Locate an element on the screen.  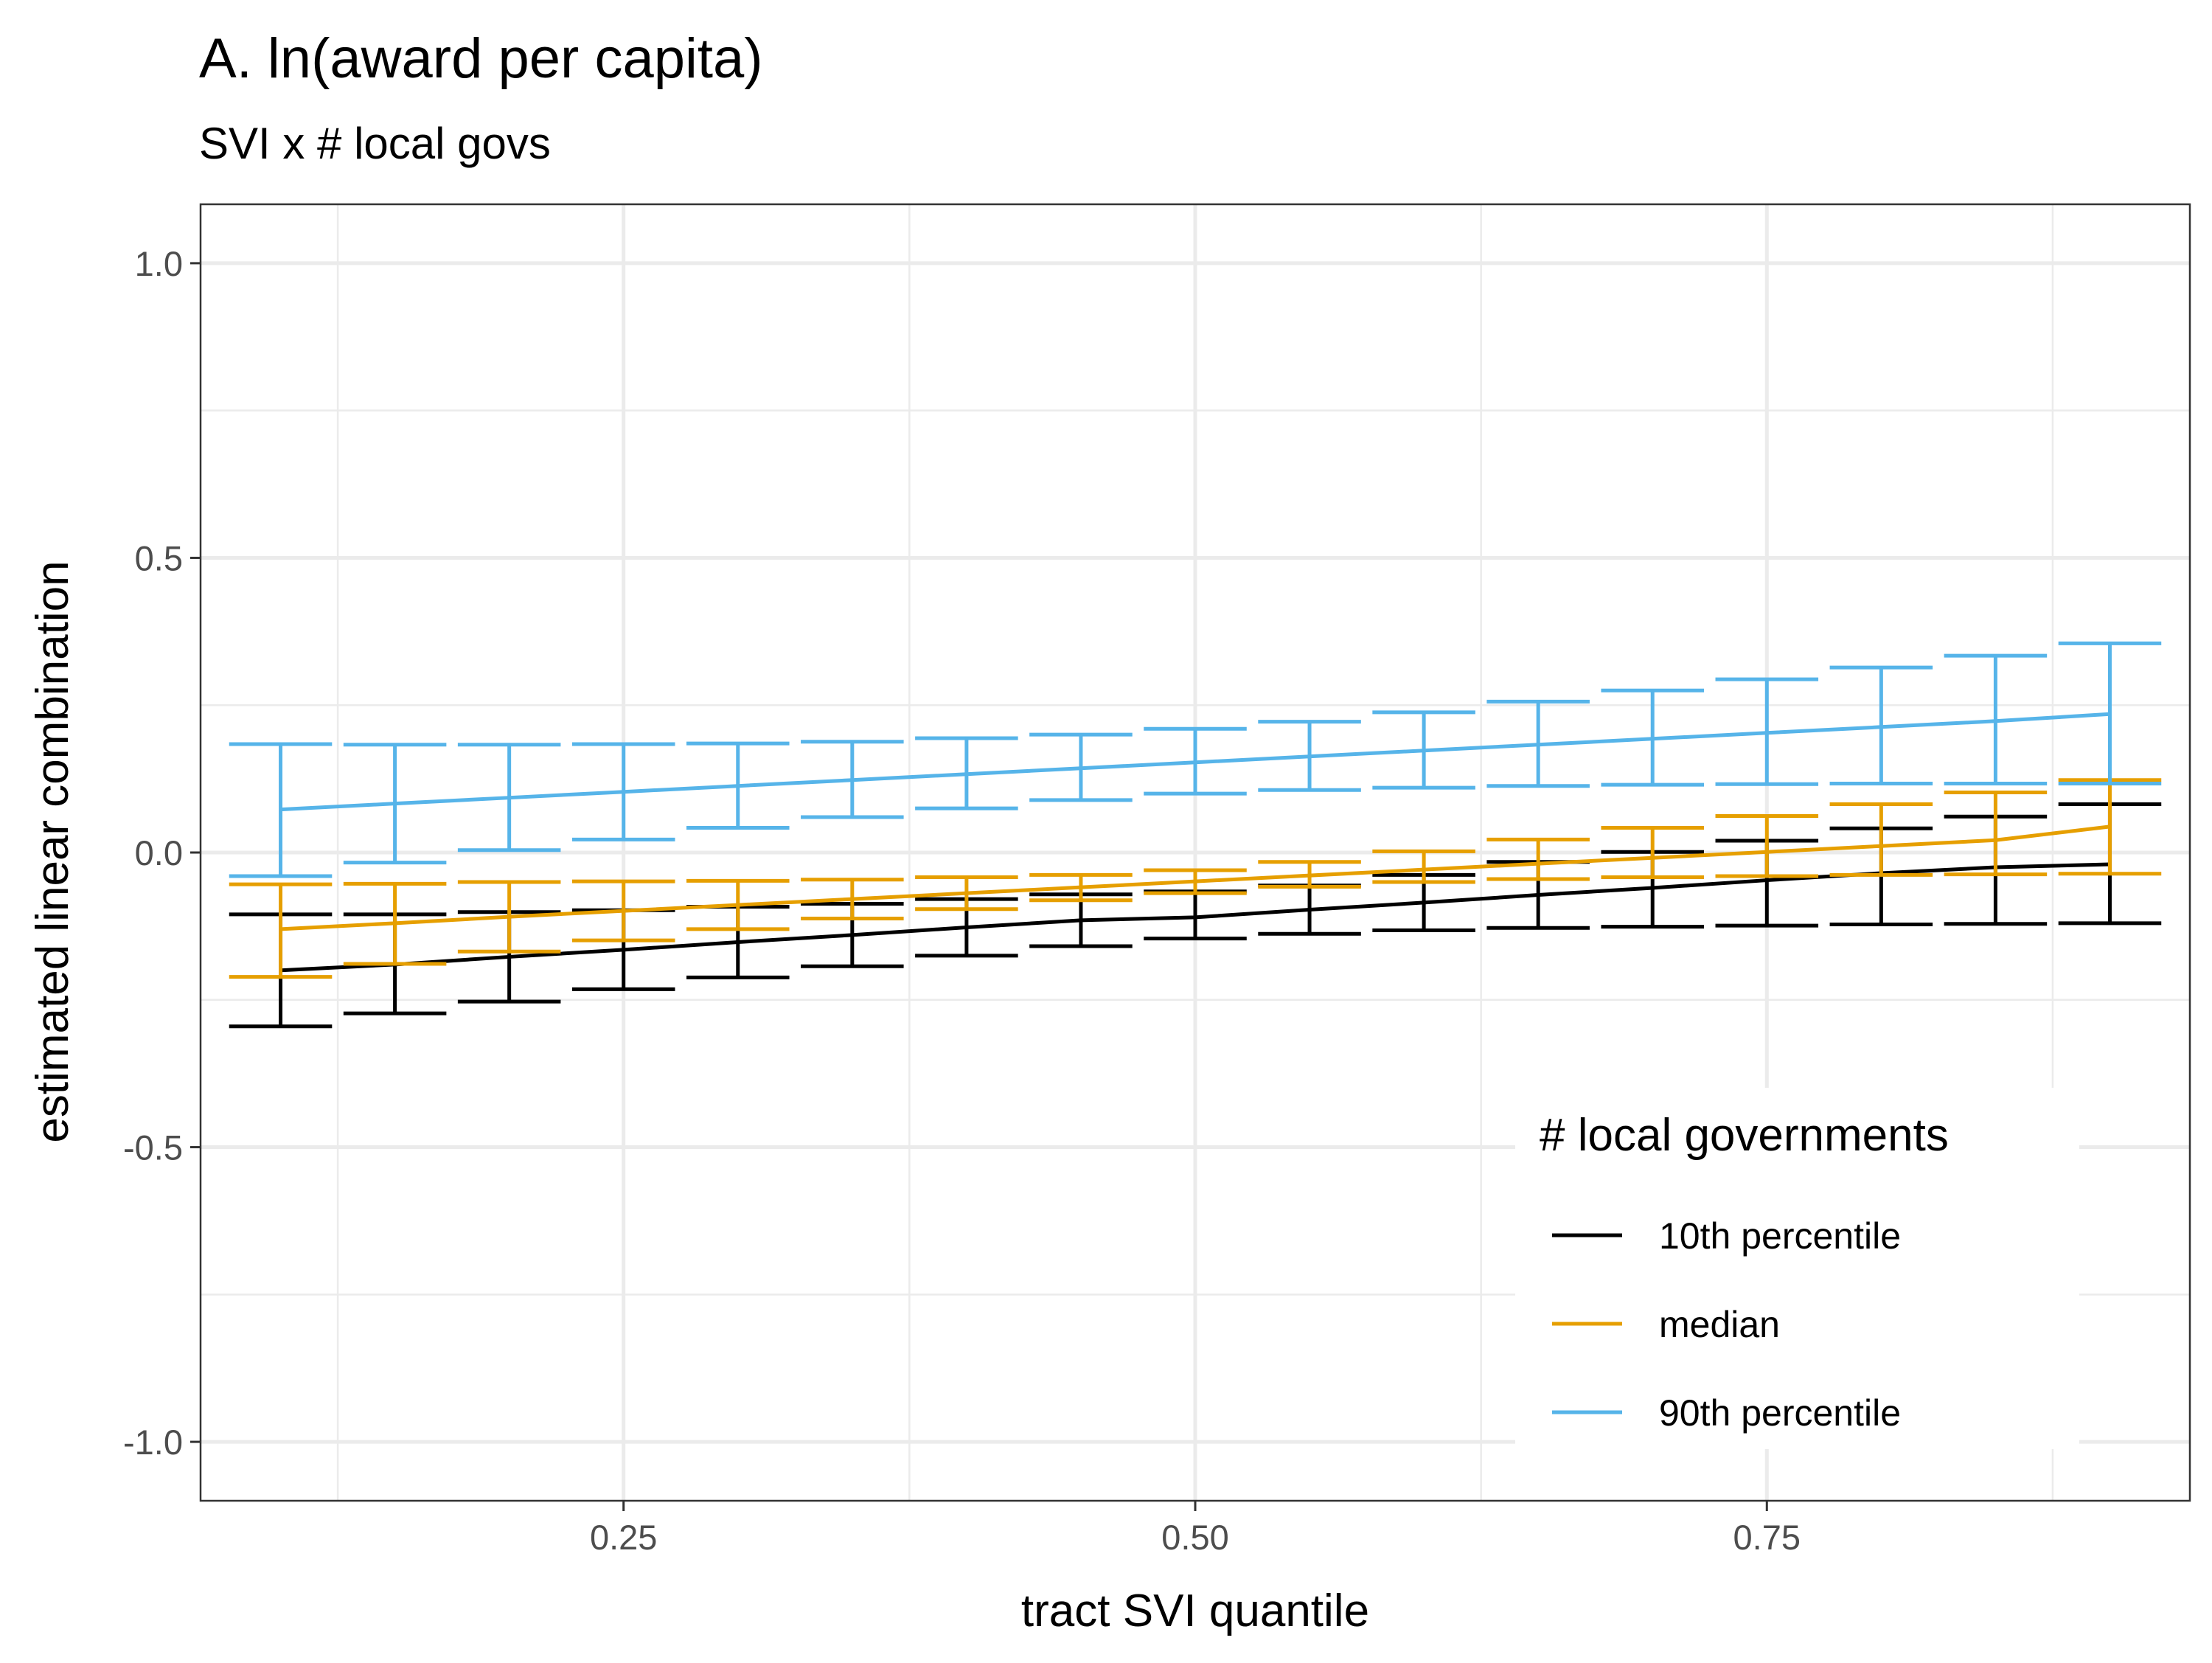
legend-label: 10th percentile is located at coordinates (1780, 1236).